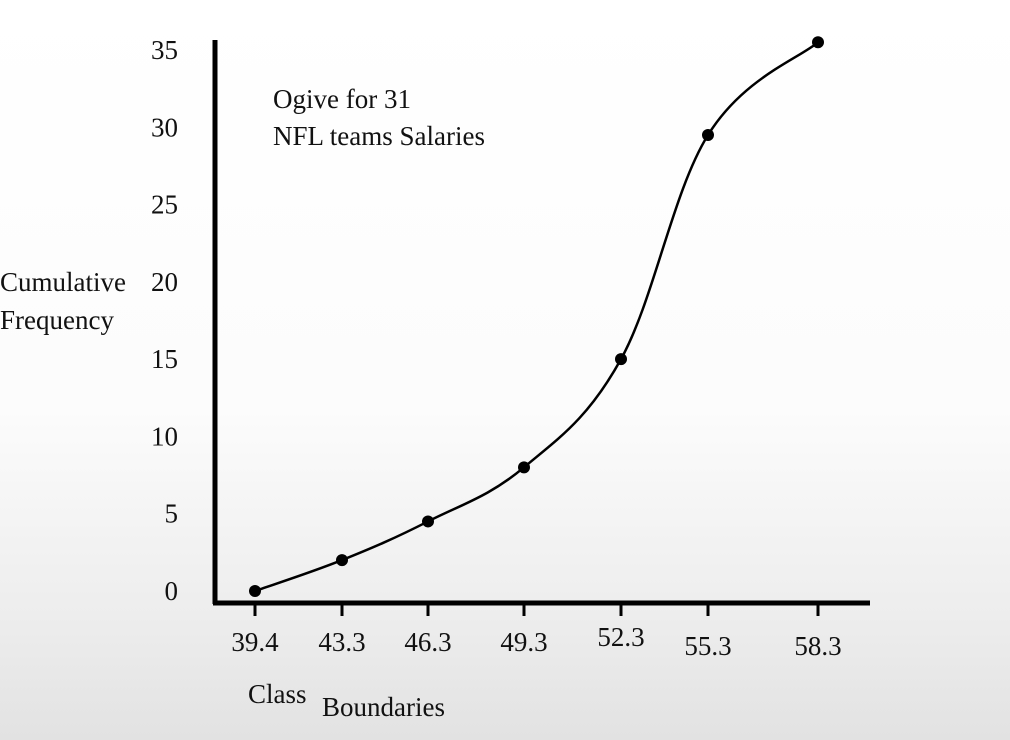 The height and width of the screenshot is (740, 1010). Describe the element at coordinates (277, 694) in the screenshot. I see `x-axis-label-class: Class` at that location.